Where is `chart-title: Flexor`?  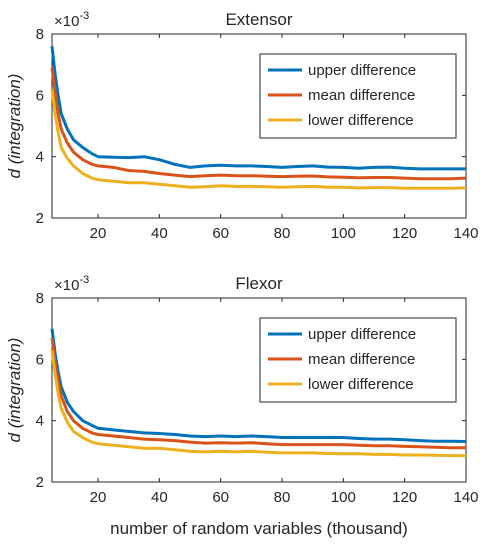
chart-title: Flexor is located at coordinates (259, 283).